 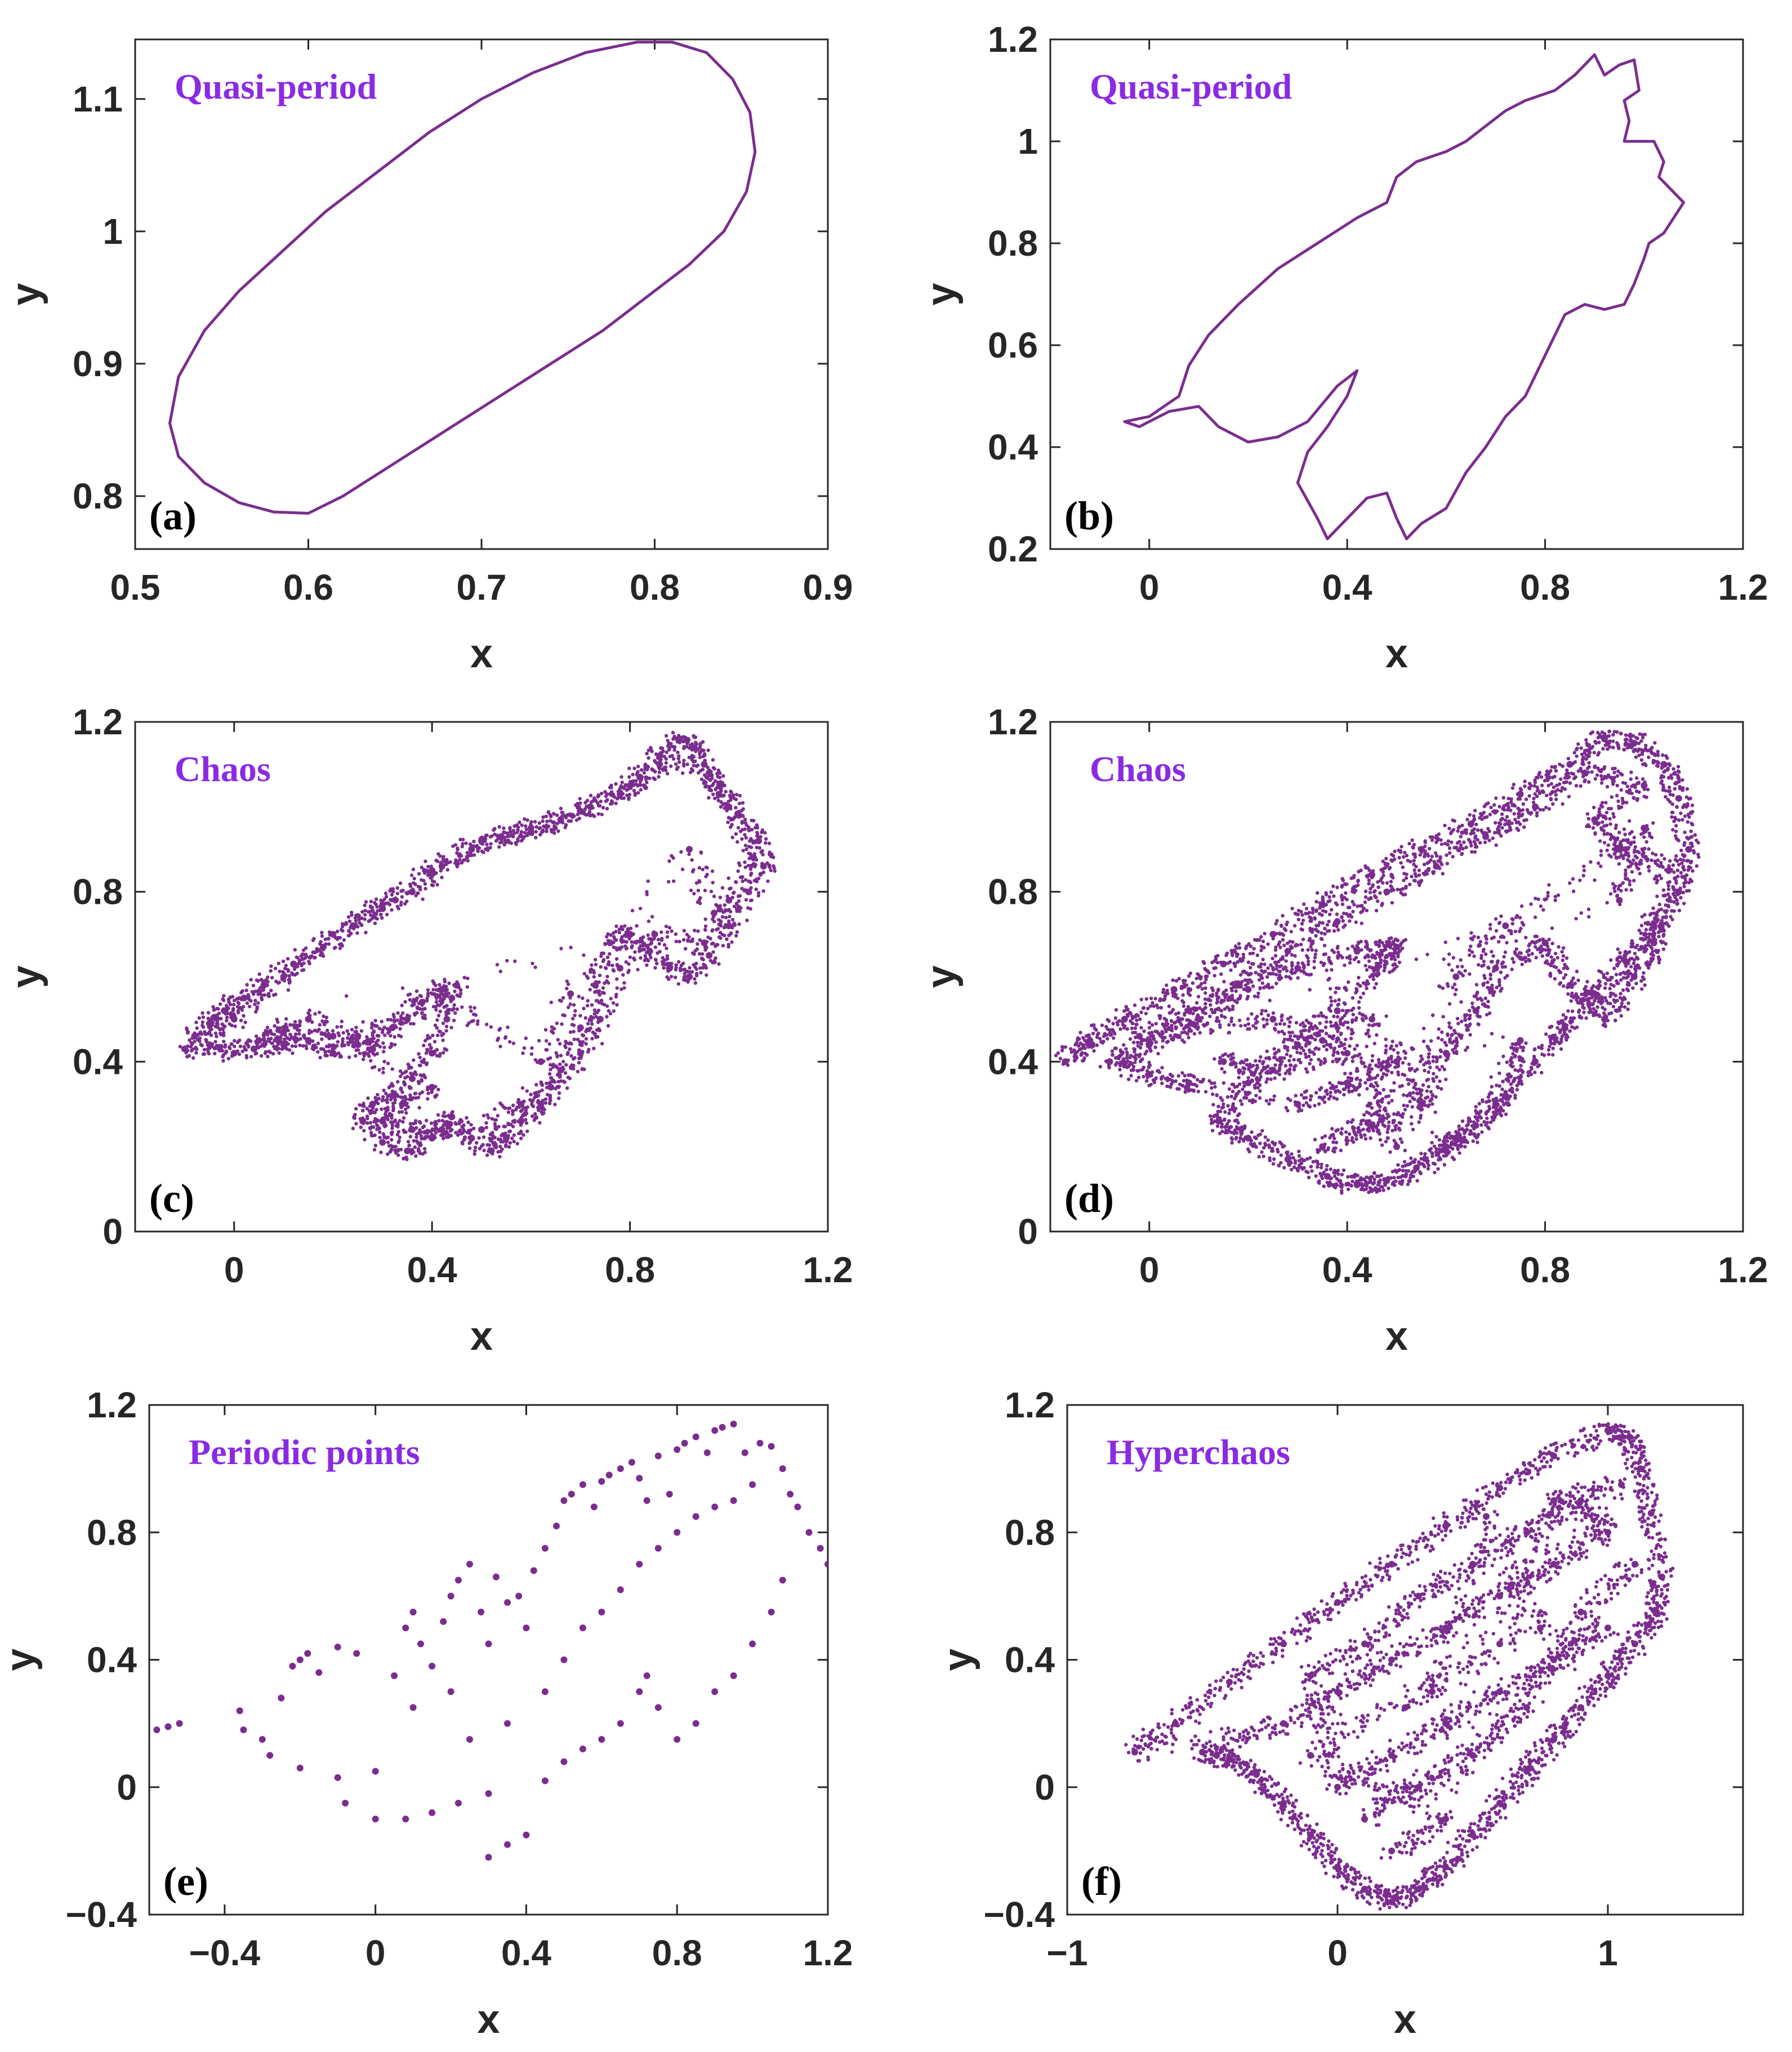 What do you see at coordinates (1396, 294) in the screenshot?
I see `plot-frame` at bounding box center [1396, 294].